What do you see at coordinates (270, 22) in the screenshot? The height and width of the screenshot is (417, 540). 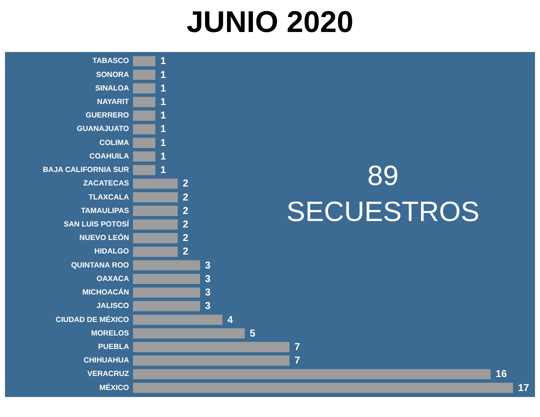 I see `chart-title: JUNIO 2020` at bounding box center [270, 22].